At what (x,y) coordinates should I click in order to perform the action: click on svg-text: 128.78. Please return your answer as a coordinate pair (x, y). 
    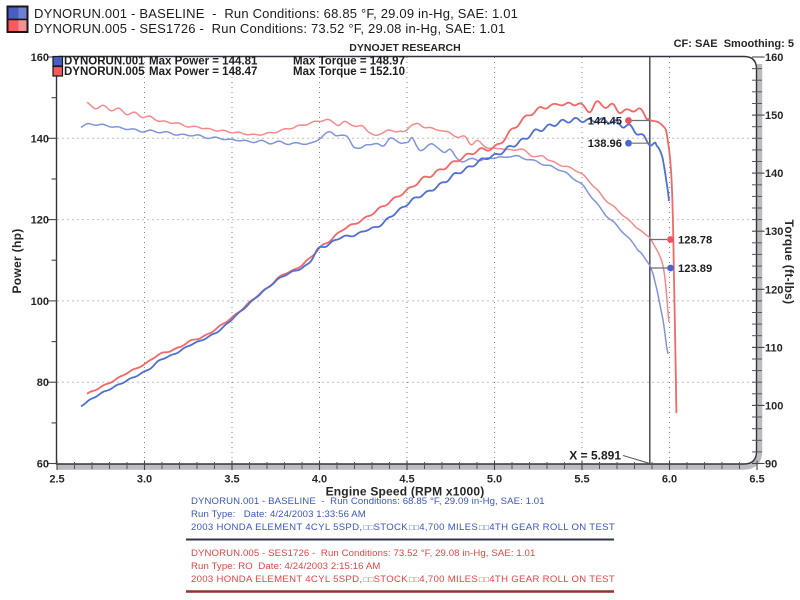
    Looking at the image, I should click on (695, 241).